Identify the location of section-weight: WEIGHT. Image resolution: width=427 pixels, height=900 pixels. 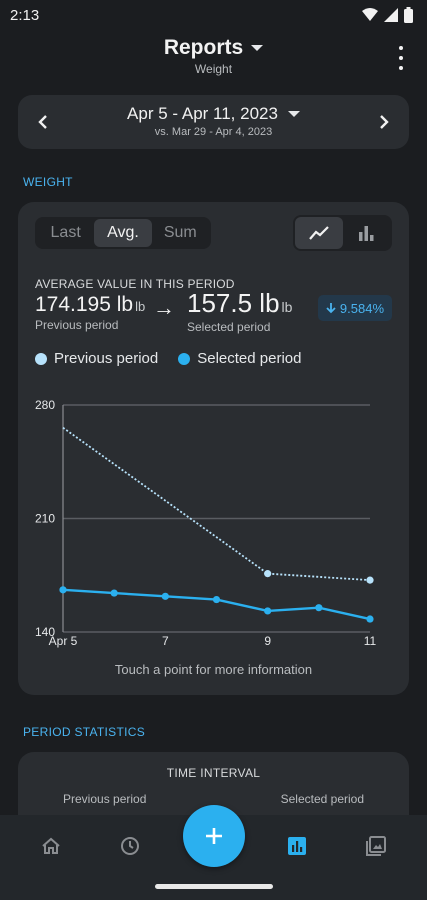
(48, 182).